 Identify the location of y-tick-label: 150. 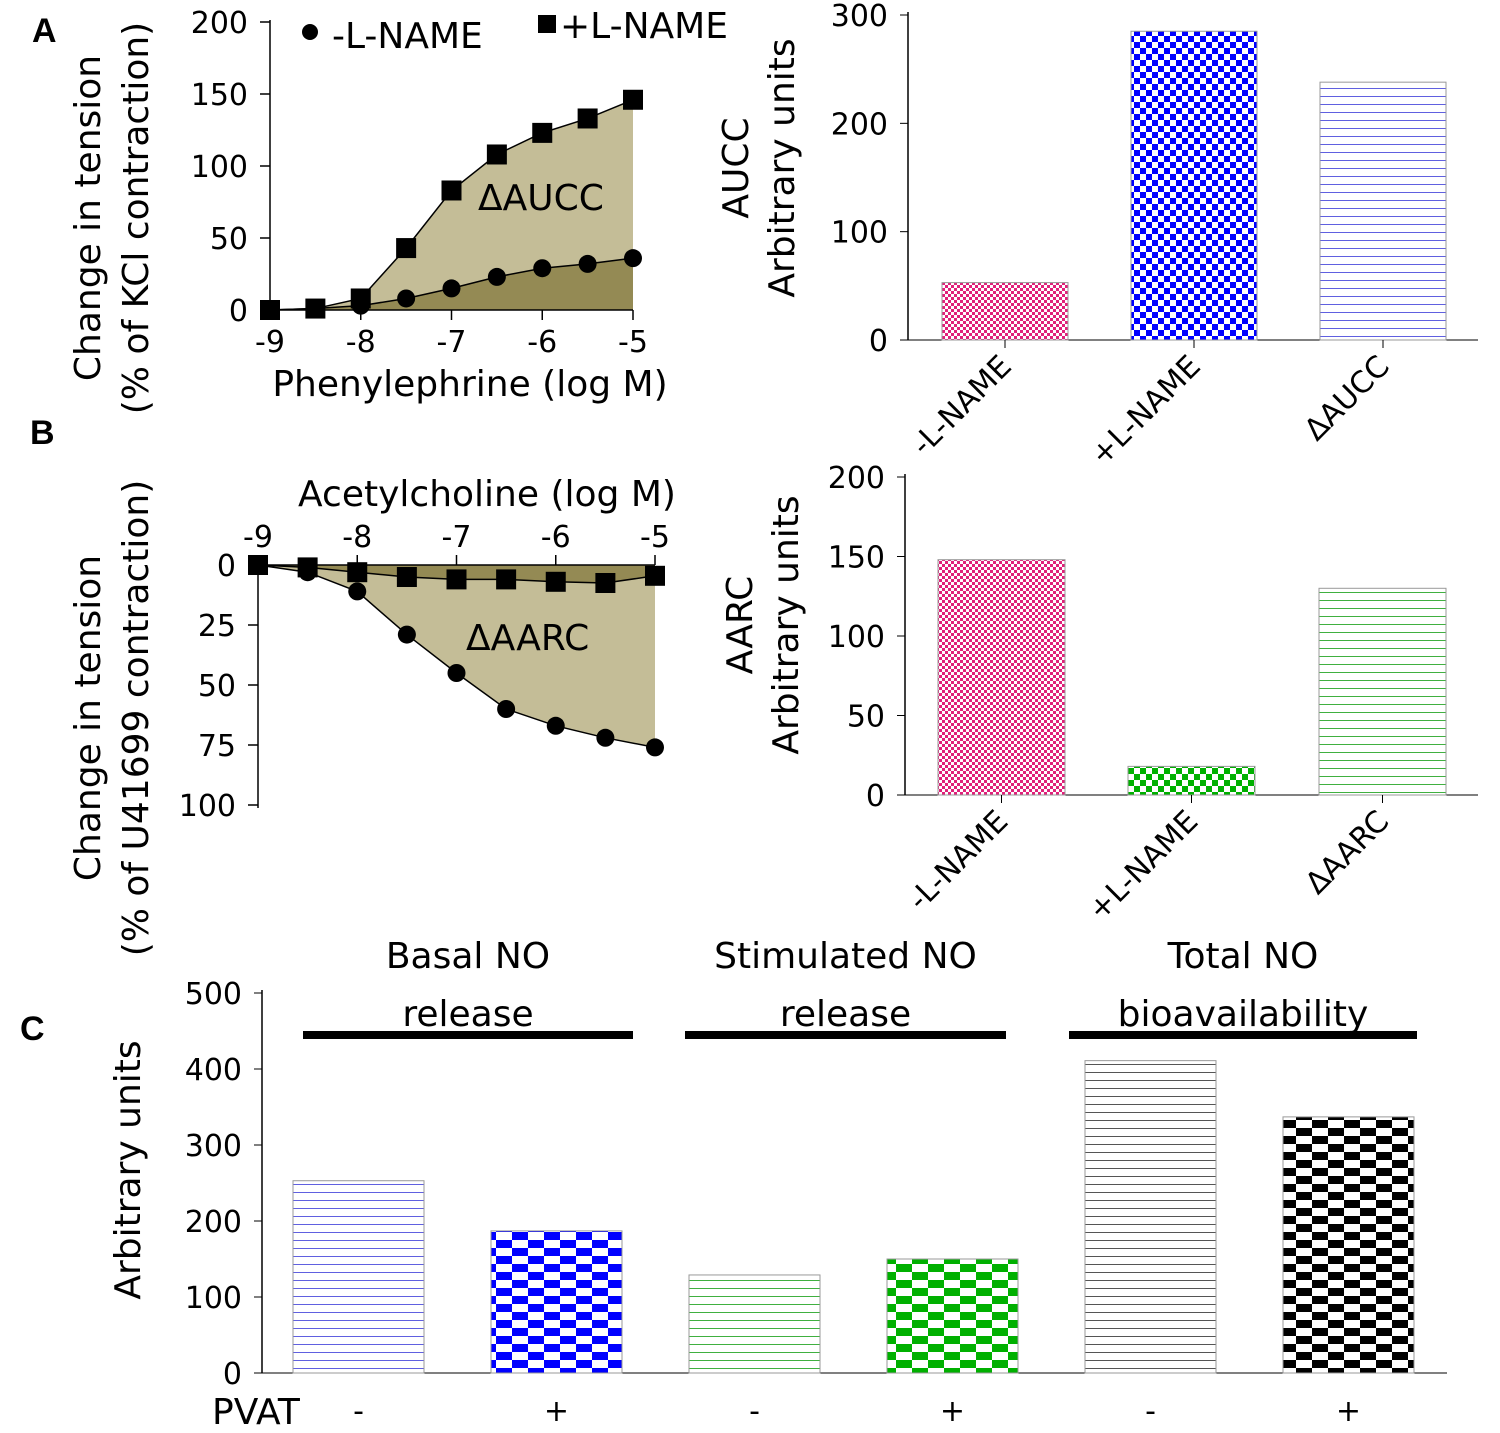
(219, 95).